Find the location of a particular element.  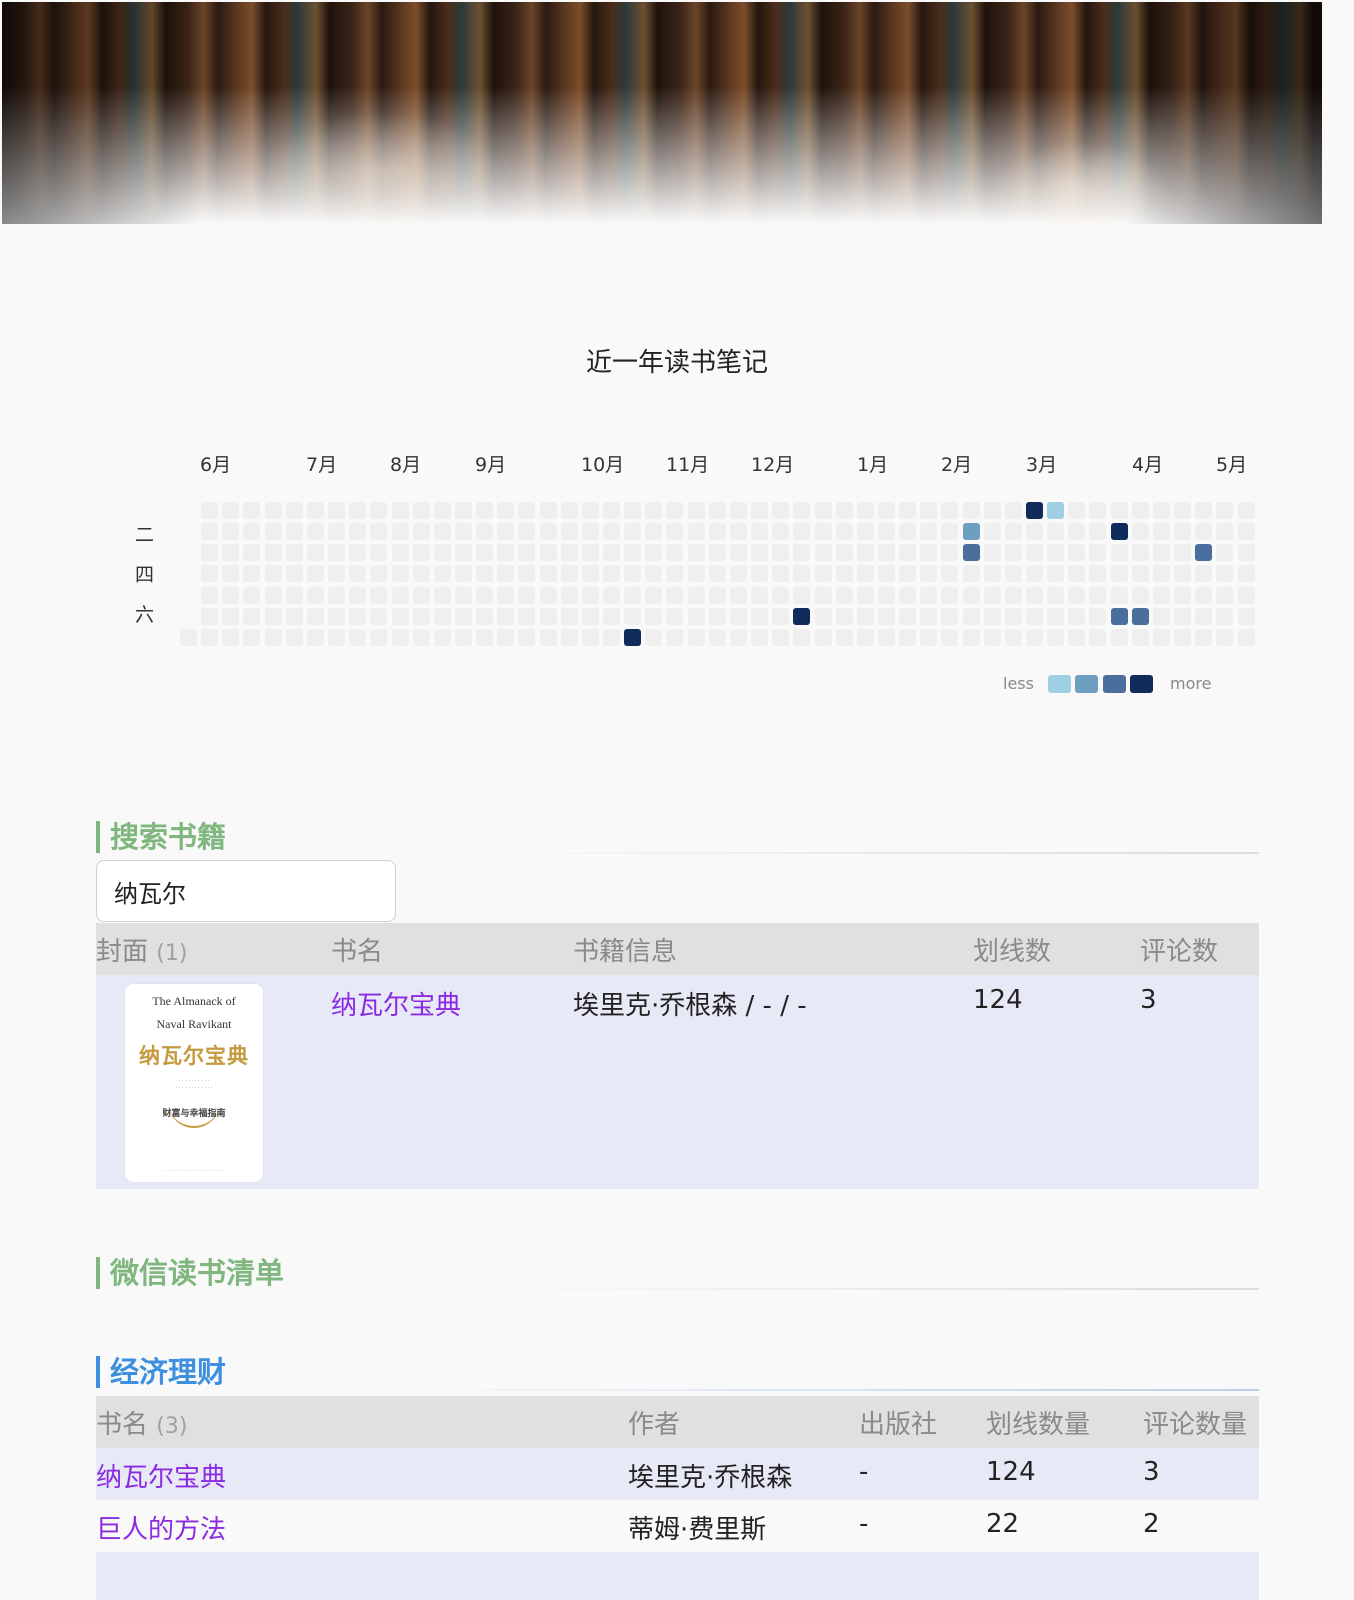

book-publisher: - is located at coordinates (864, 1472).